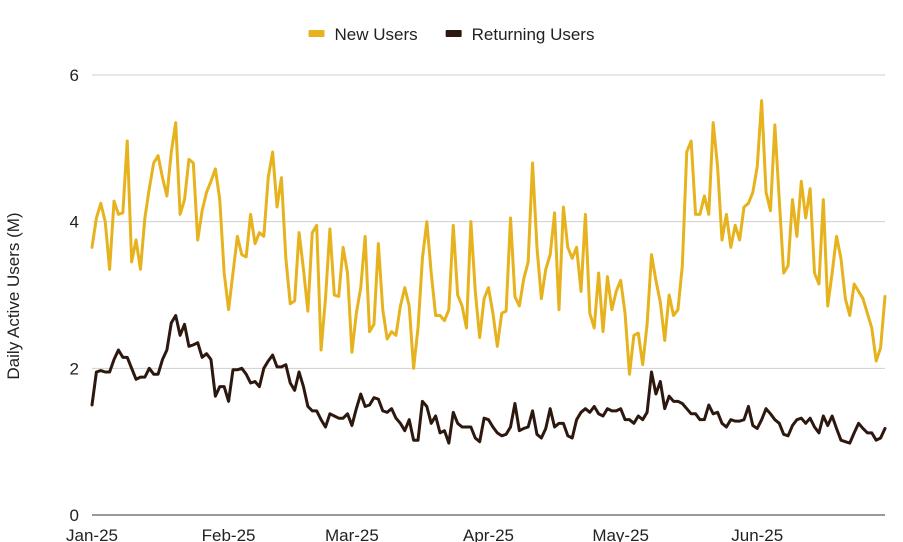 Image resolution: width=903 pixels, height=542 pixels. What do you see at coordinates (757, 534) in the screenshot?
I see `x-tick-label: Jun-25` at bounding box center [757, 534].